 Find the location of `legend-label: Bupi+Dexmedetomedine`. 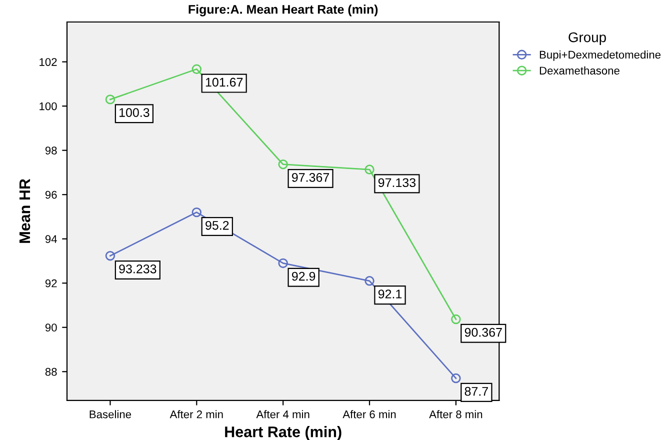

legend-label: Bupi+Dexmedetomedine is located at coordinates (600, 55).